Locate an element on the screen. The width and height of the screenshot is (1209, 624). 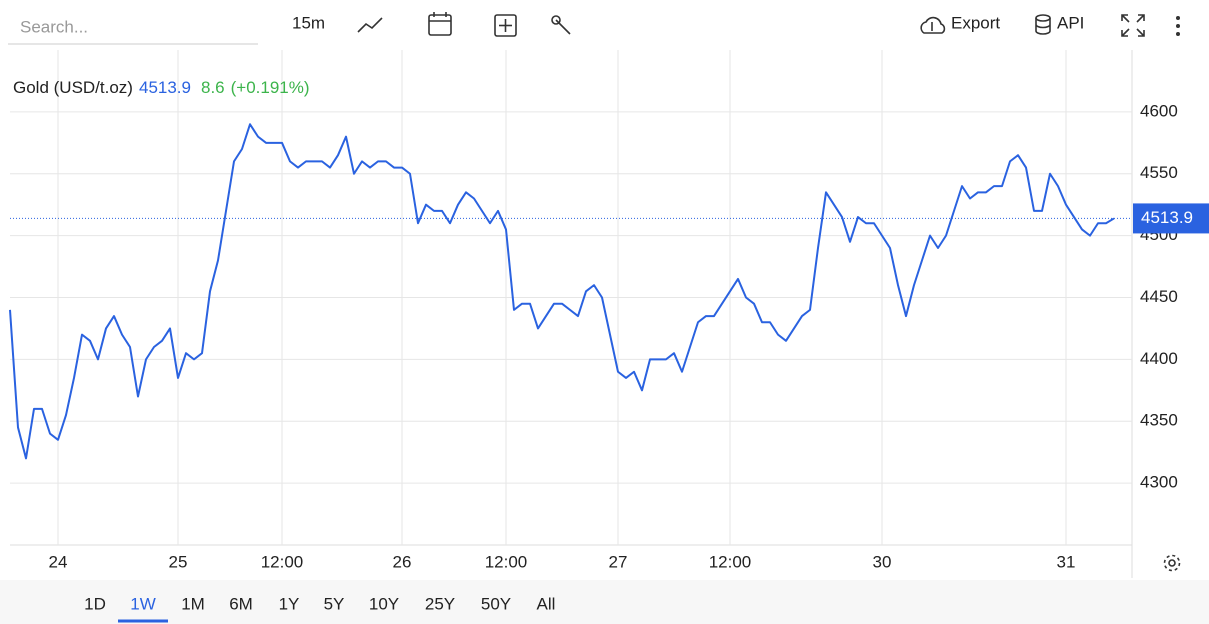
header-price: 4513.9 is located at coordinates (165, 87).